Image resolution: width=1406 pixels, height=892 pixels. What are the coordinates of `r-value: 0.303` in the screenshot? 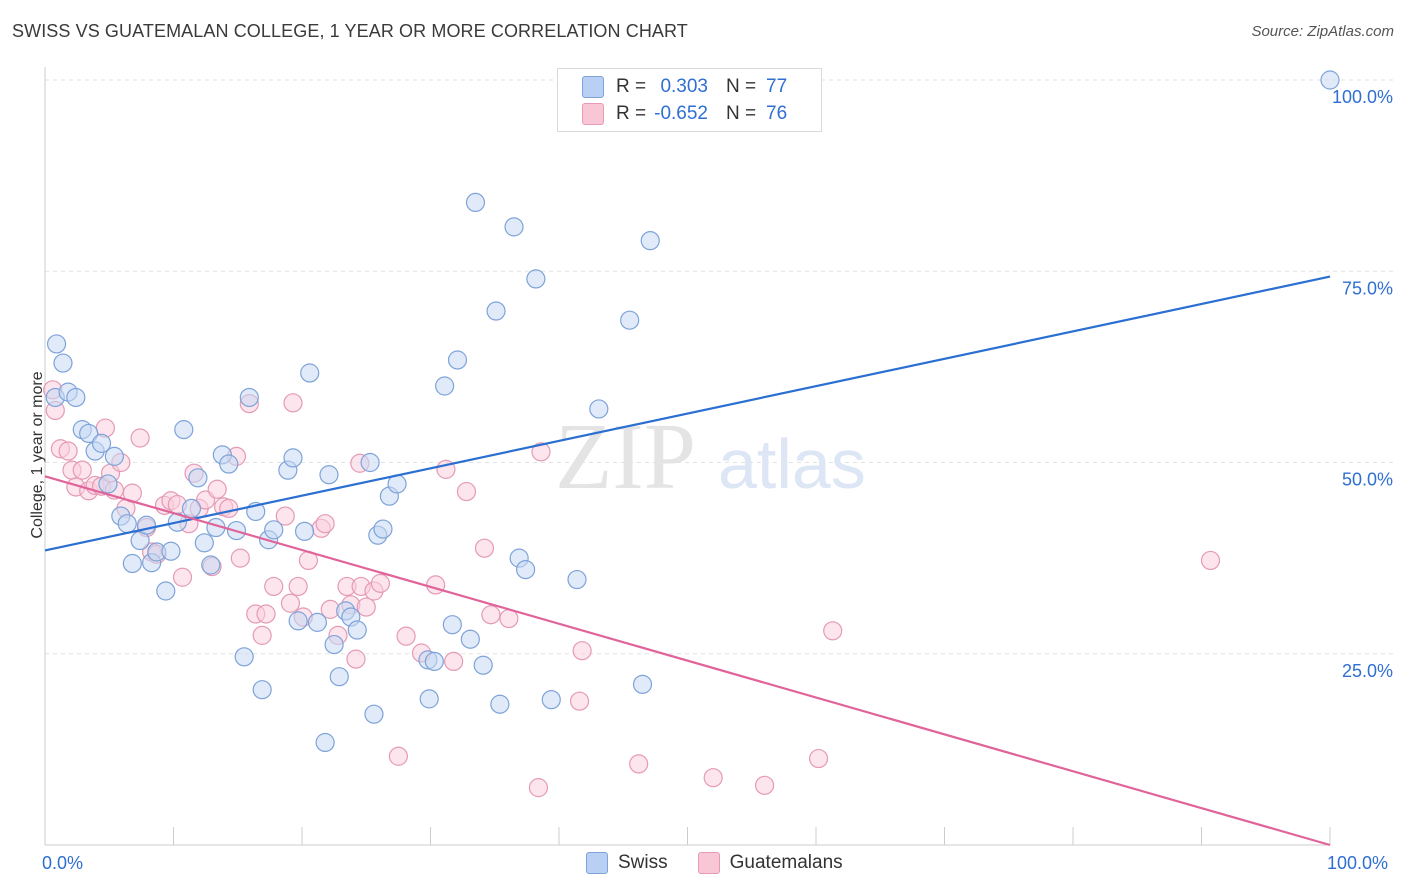 It's located at (684, 86).